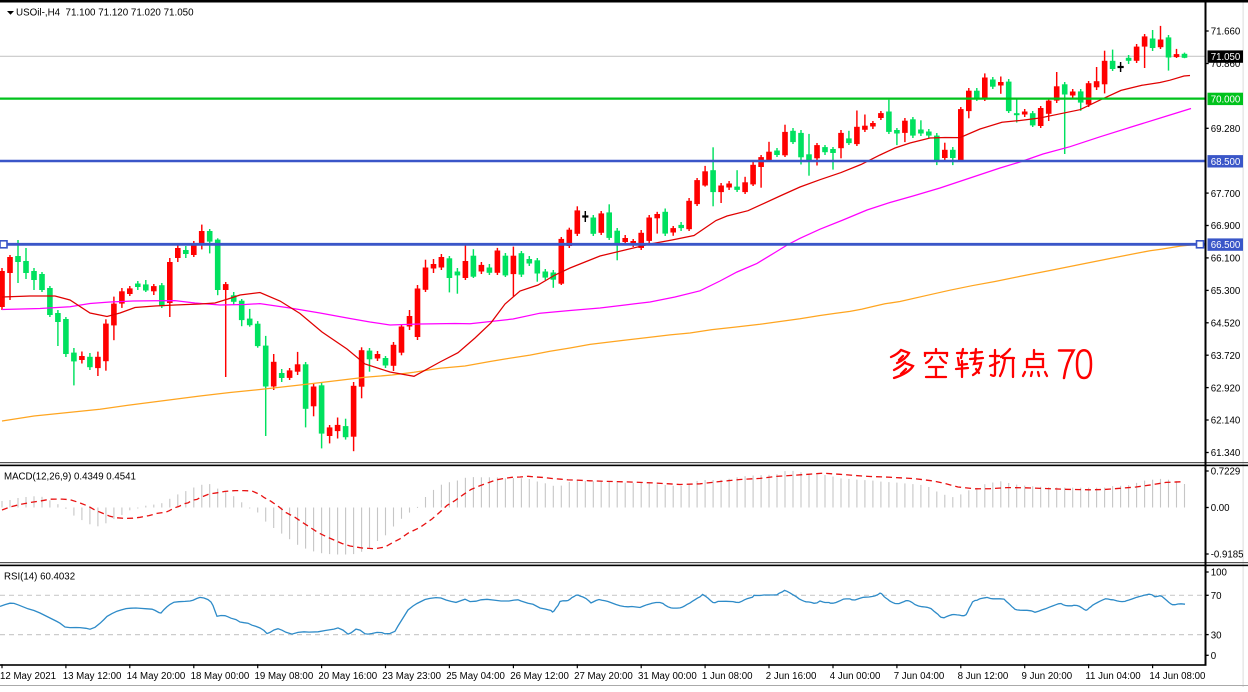  I want to click on svg-text: 11 Jun 04:00, so click(1113, 676).